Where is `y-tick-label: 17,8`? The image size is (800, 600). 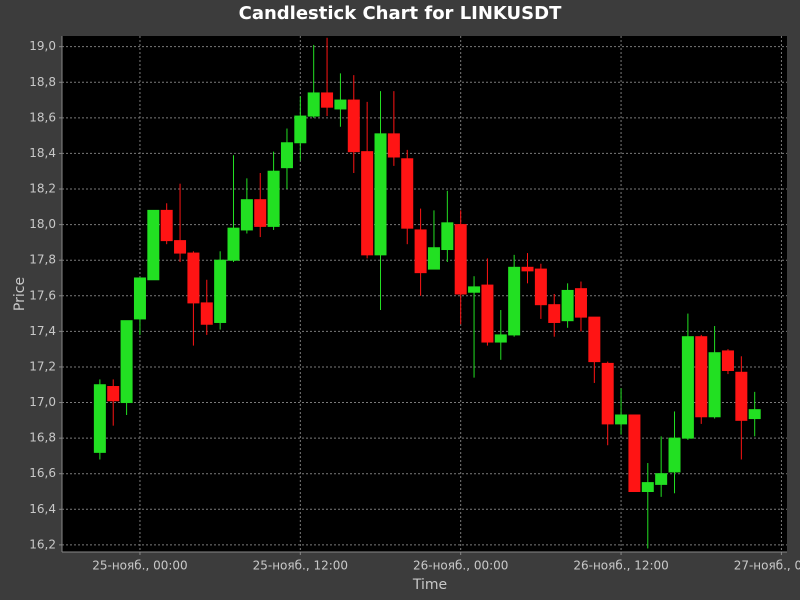 y-tick-label: 17,8 is located at coordinates (42, 260).